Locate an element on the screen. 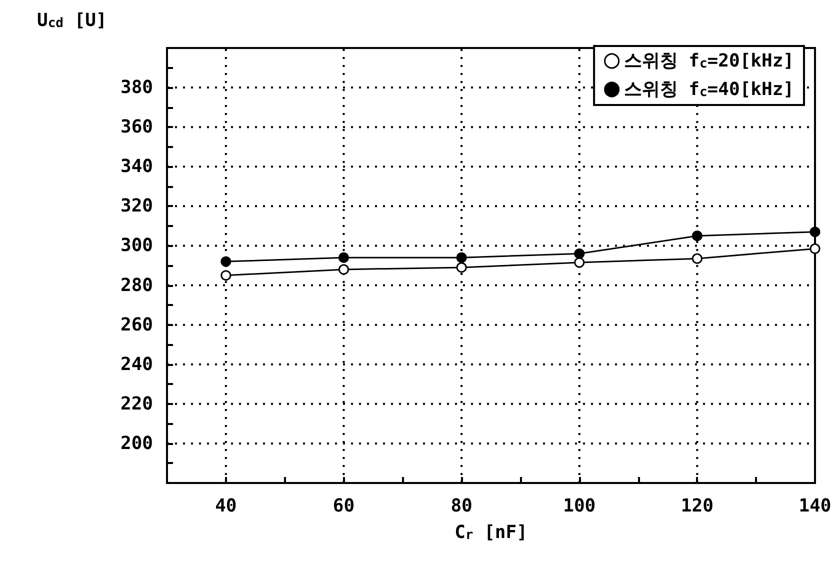 The height and width of the screenshot is (587, 838). x-tick-label: 40 is located at coordinates (226, 506).